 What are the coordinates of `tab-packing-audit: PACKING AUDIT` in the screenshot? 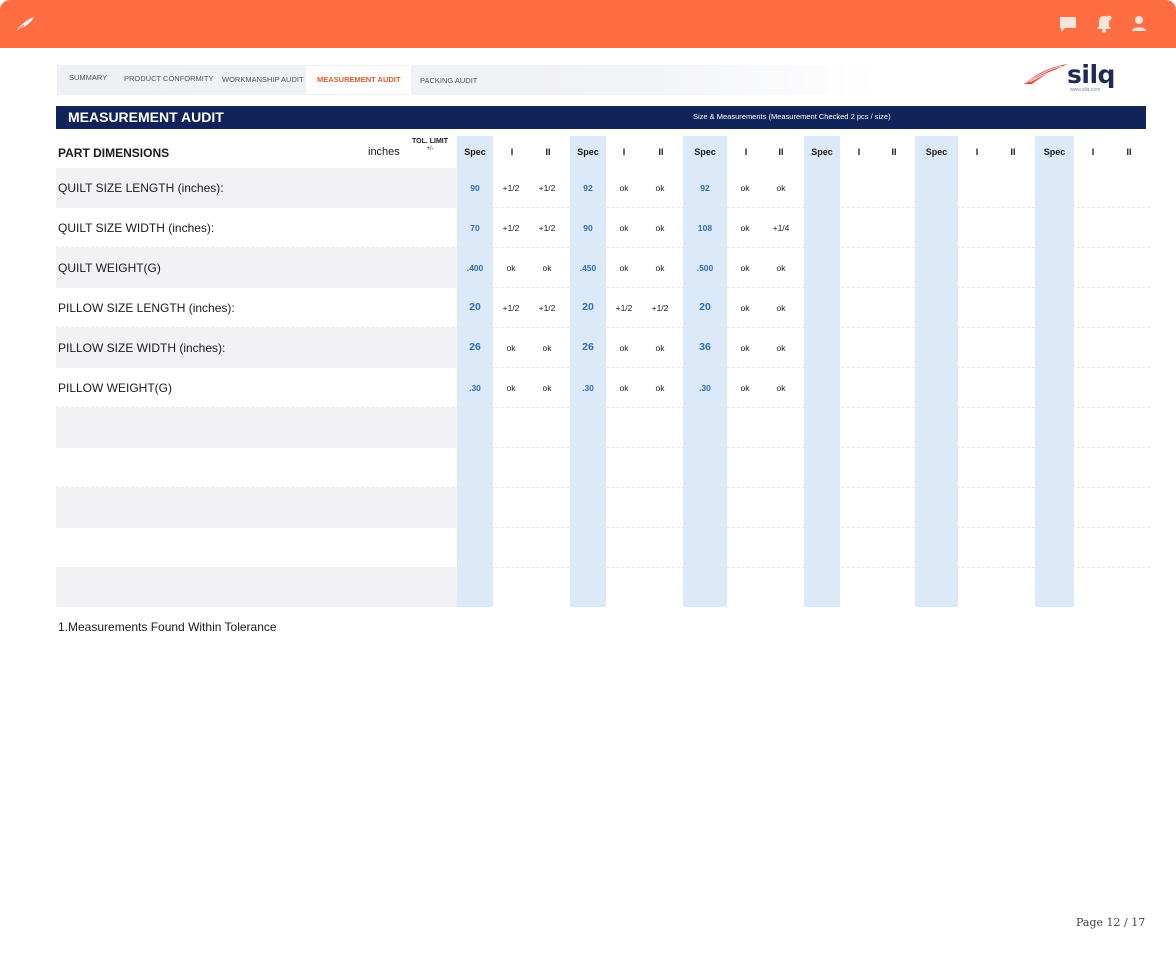 It's located at (449, 80).